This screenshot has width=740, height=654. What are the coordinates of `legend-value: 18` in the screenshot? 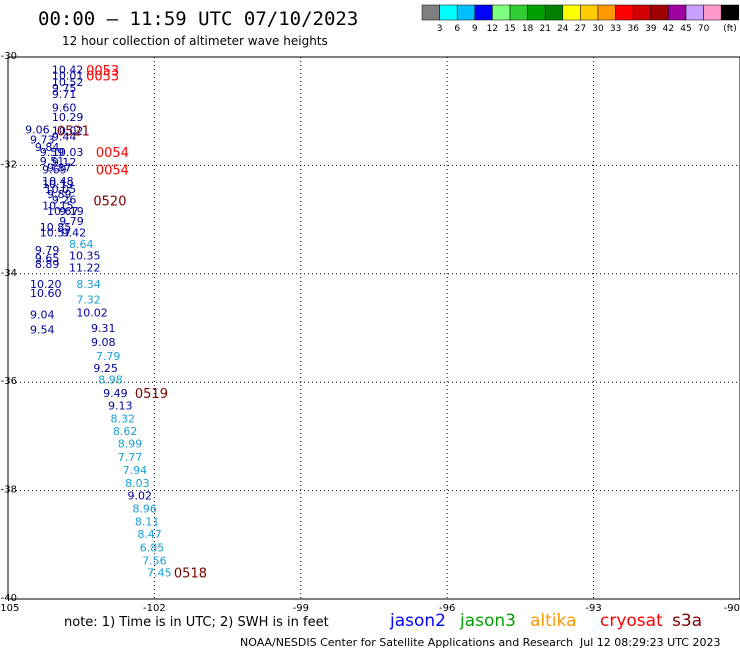 It's located at (528, 29).